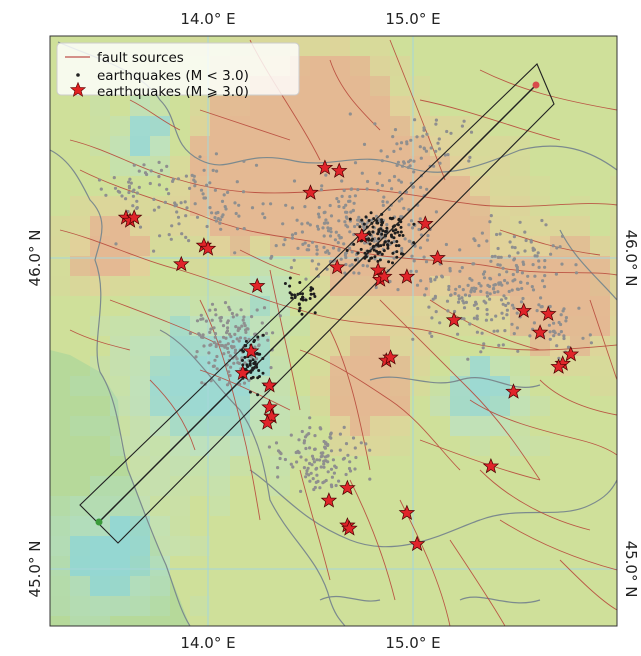 This screenshot has height=656, width=641. What do you see at coordinates (173, 76) in the screenshot?
I see `legend-small-label: earthquakes (M < 3.0)` at bounding box center [173, 76].